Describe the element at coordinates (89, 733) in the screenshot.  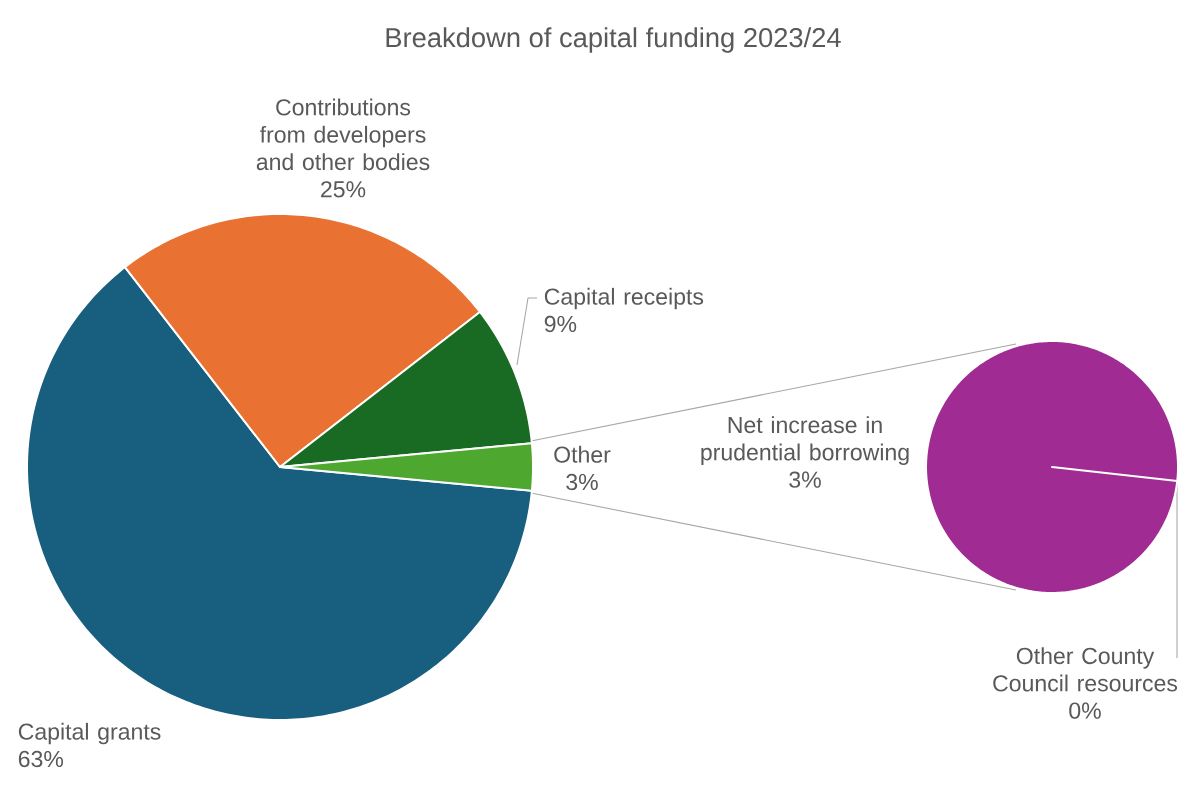
I see `slice-label: Capital grants` at that location.